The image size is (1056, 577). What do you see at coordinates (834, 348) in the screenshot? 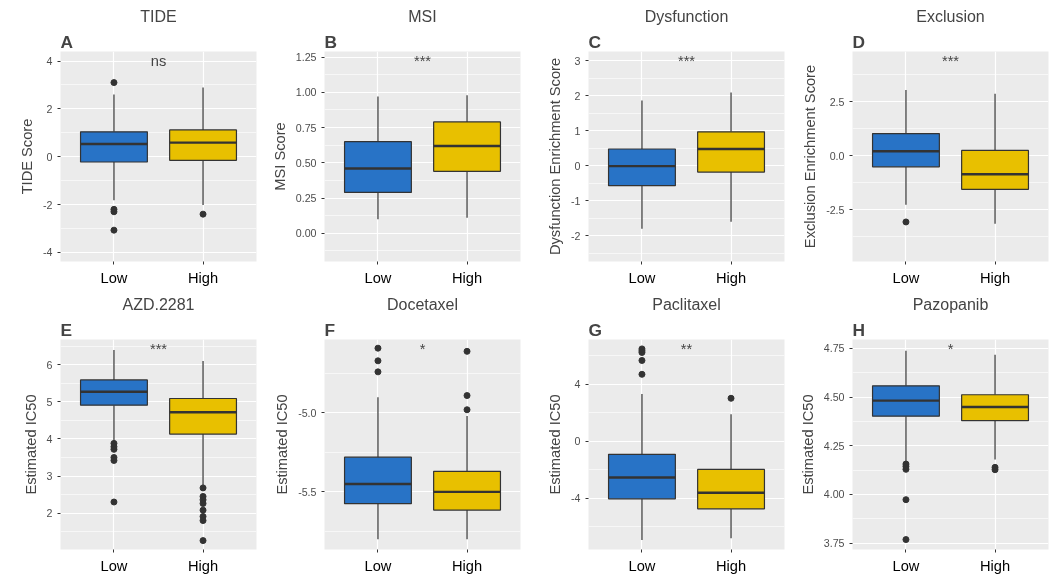
I see `y-tick-label: 4.75` at bounding box center [834, 348].